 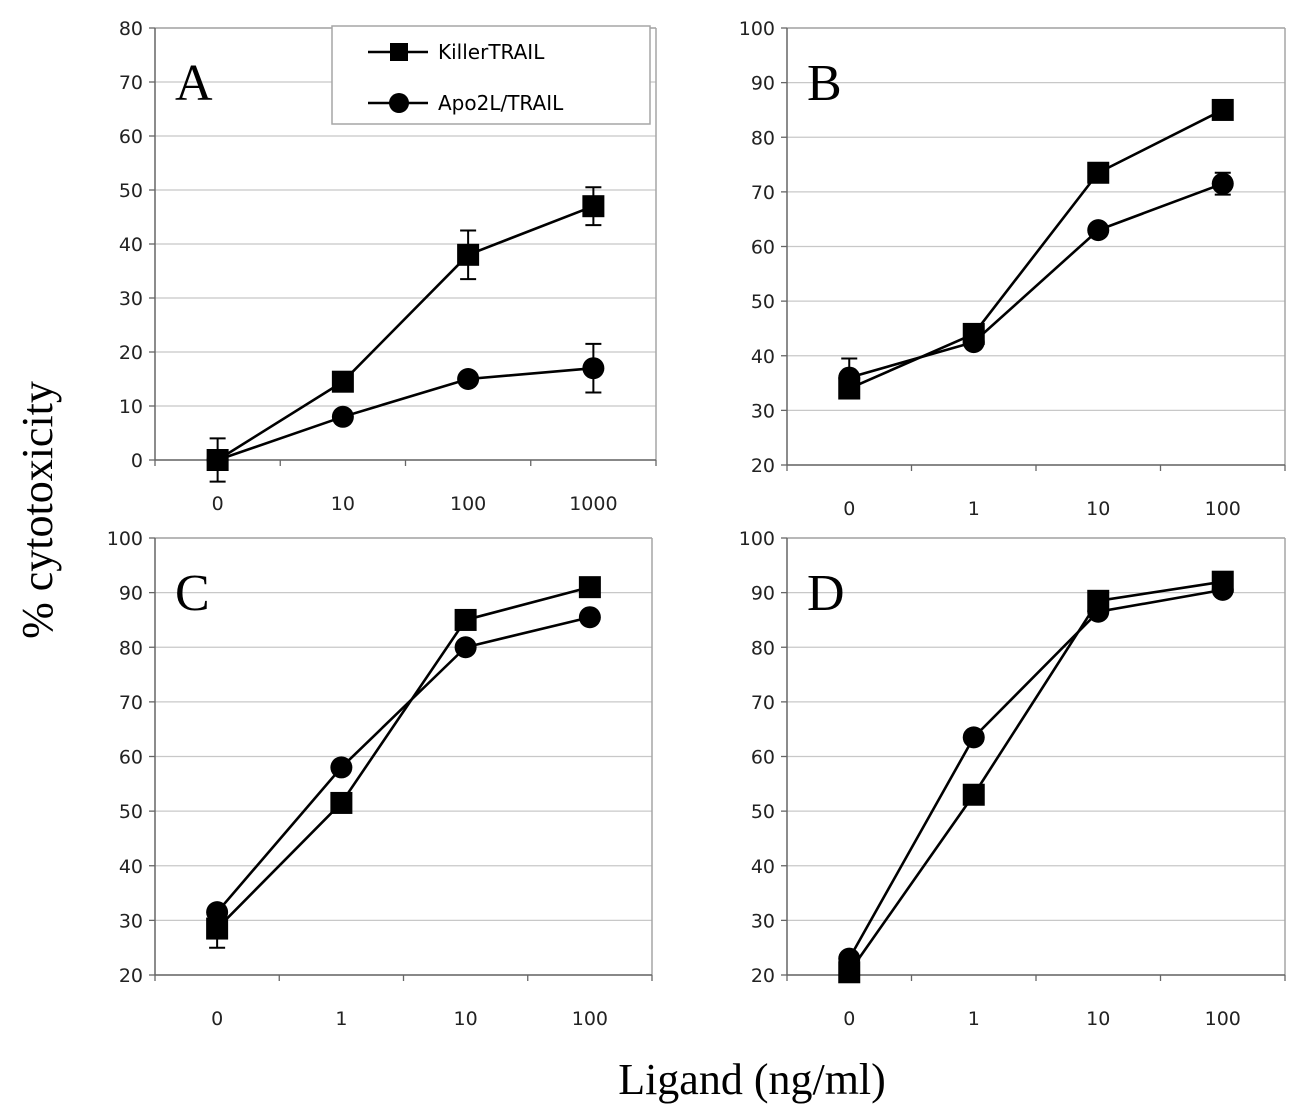 What do you see at coordinates (826, 593) in the screenshot?
I see `panel-label: D` at bounding box center [826, 593].